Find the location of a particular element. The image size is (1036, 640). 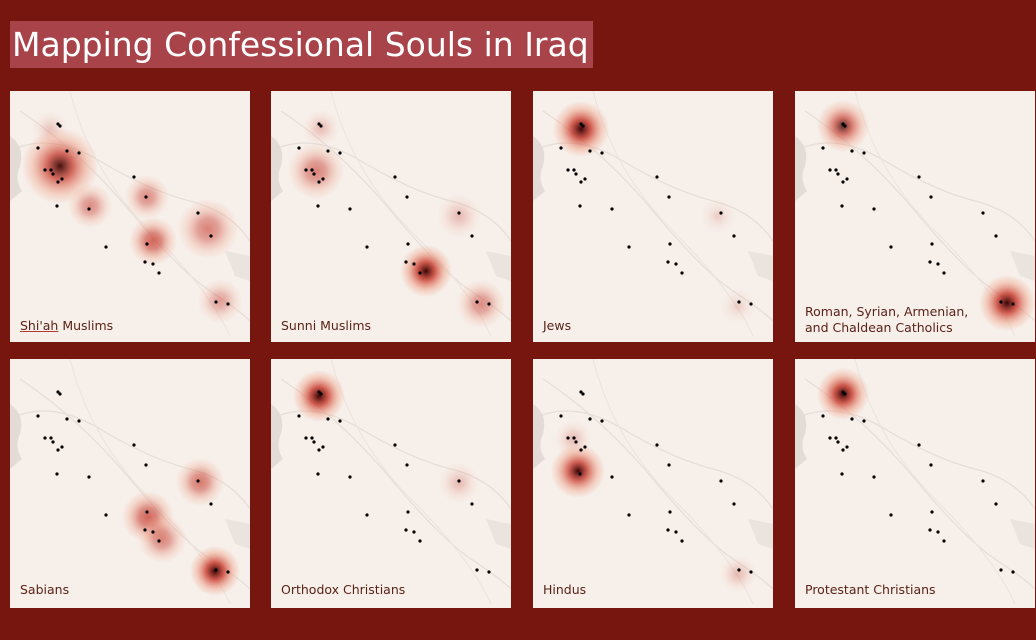

map-panel-shiah-muslims: Shi'ah Muslims is located at coordinates (130, 216).